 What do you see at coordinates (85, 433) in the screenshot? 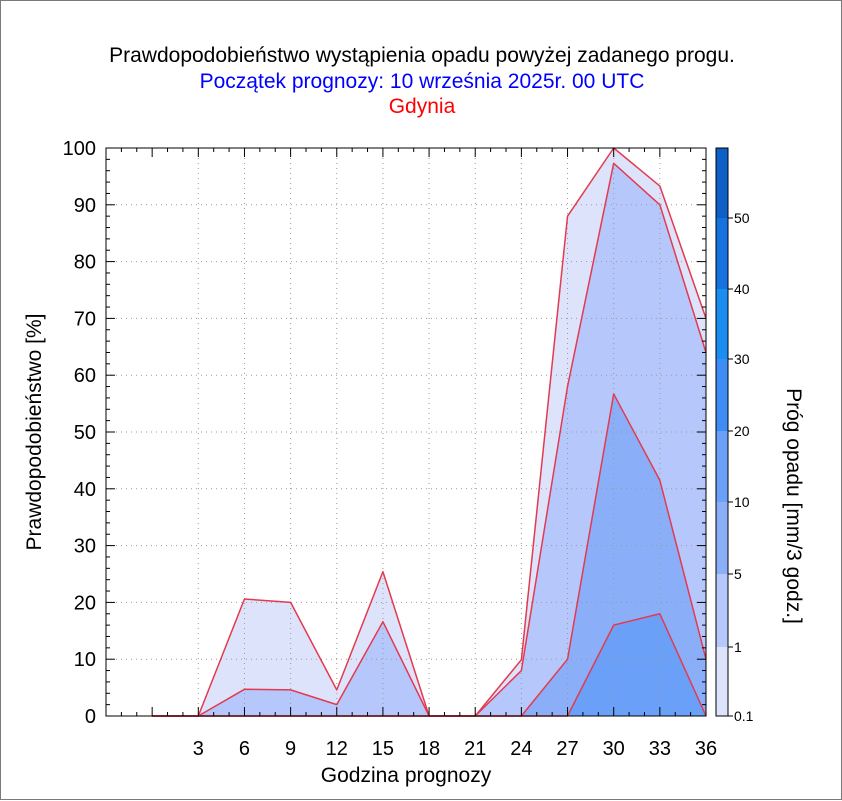
I see `y-tick-label: 50` at bounding box center [85, 433].